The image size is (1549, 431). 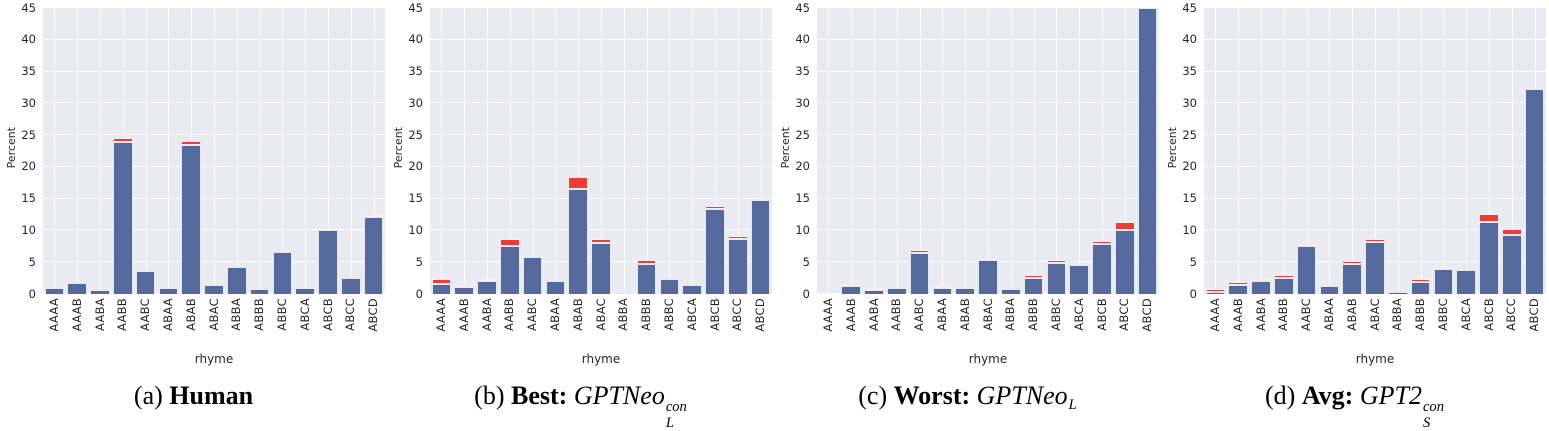 What do you see at coordinates (580, 406) in the screenshot?
I see `caption-b: (b) Best: GPTNeo con L` at bounding box center [580, 406].